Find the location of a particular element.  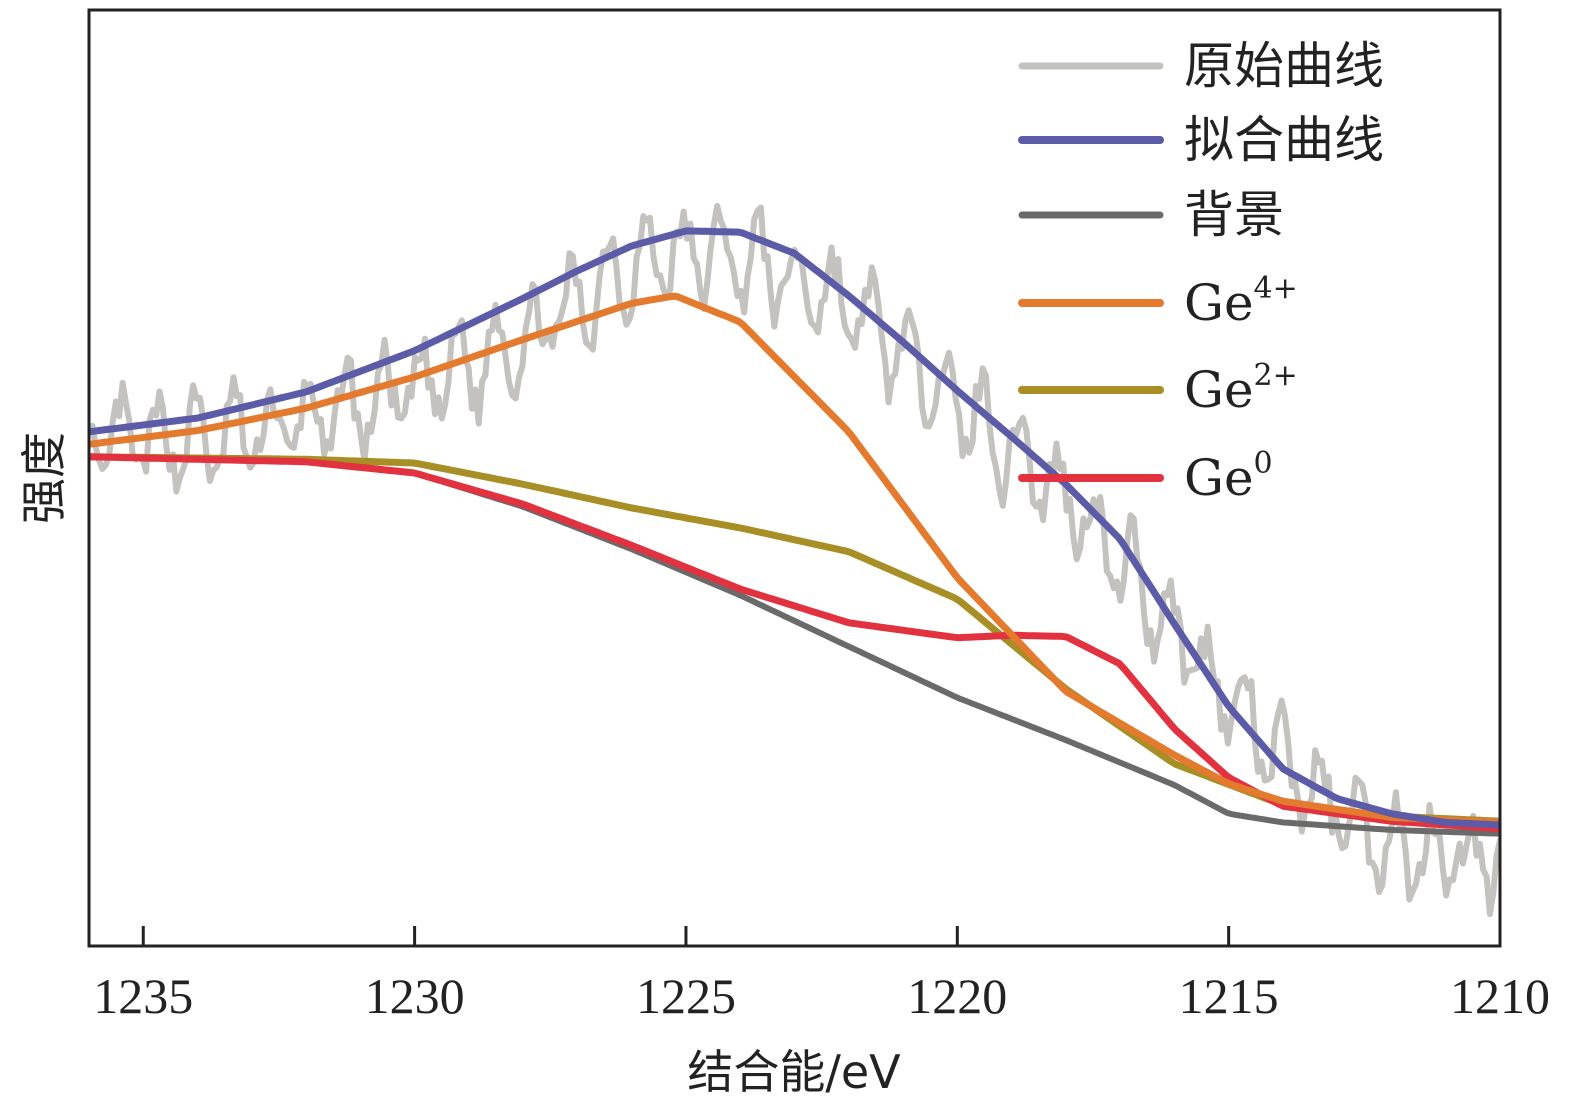

legend-label-3: Ge4+ is located at coordinates (1241, 301).